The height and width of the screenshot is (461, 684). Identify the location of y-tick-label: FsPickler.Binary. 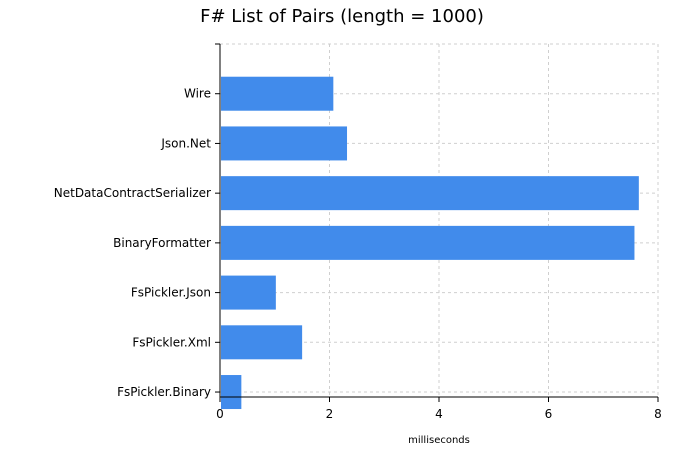
(164, 392).